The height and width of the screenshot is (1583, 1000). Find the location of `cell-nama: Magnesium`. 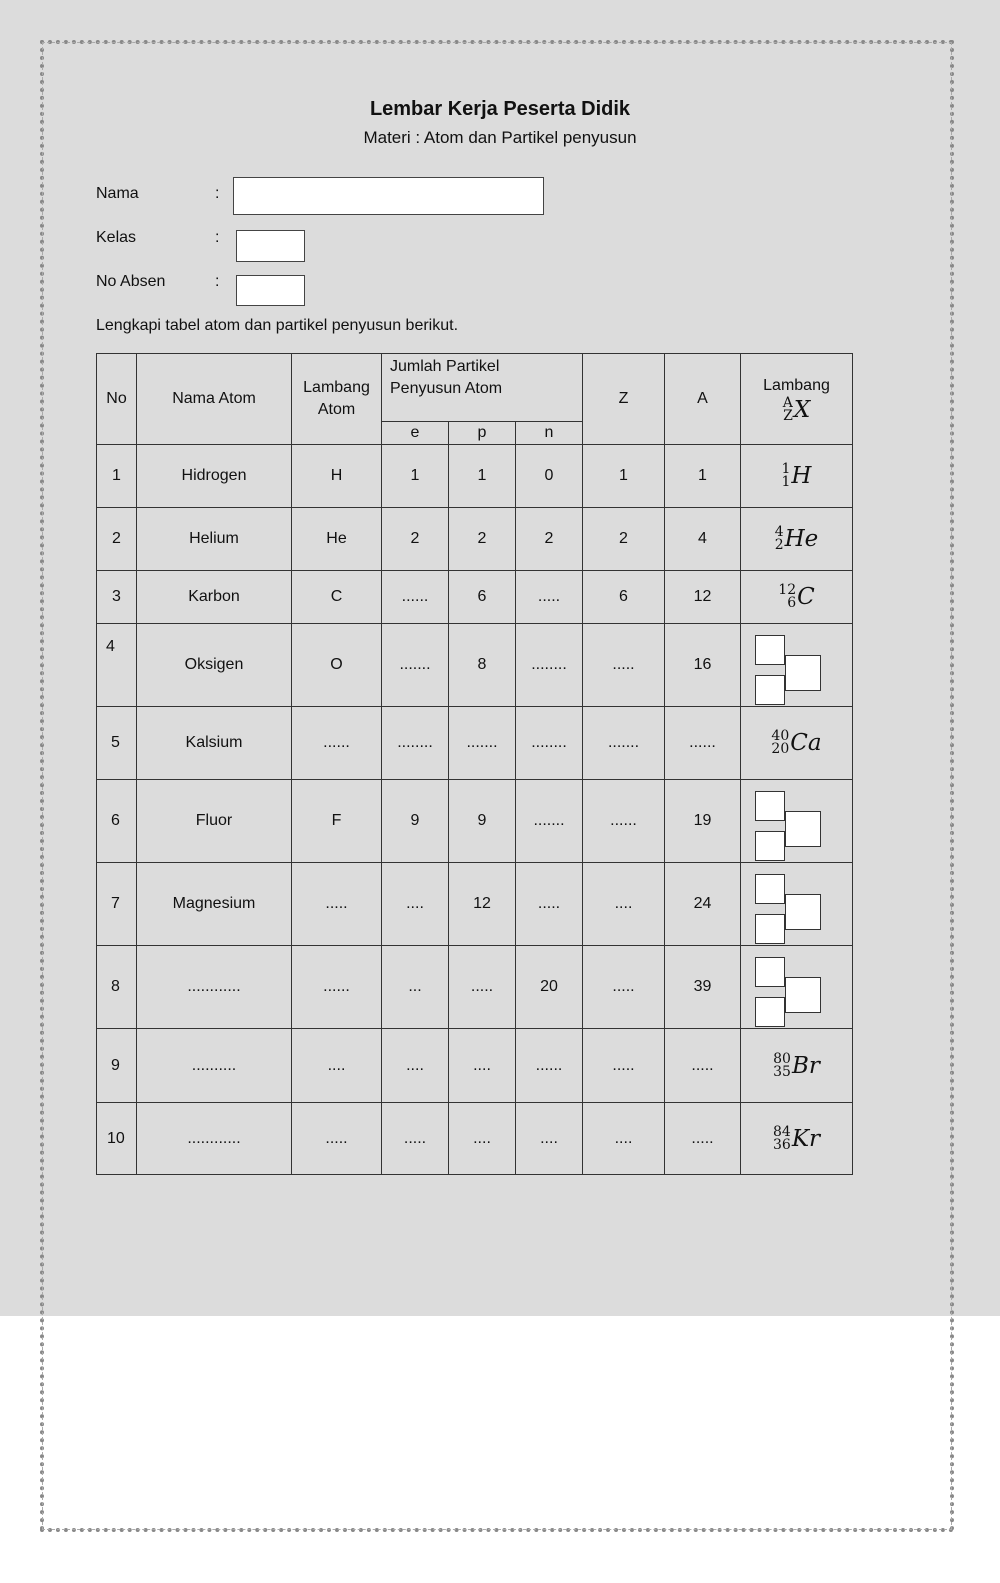

cell-nama: Magnesium is located at coordinates (214, 904).